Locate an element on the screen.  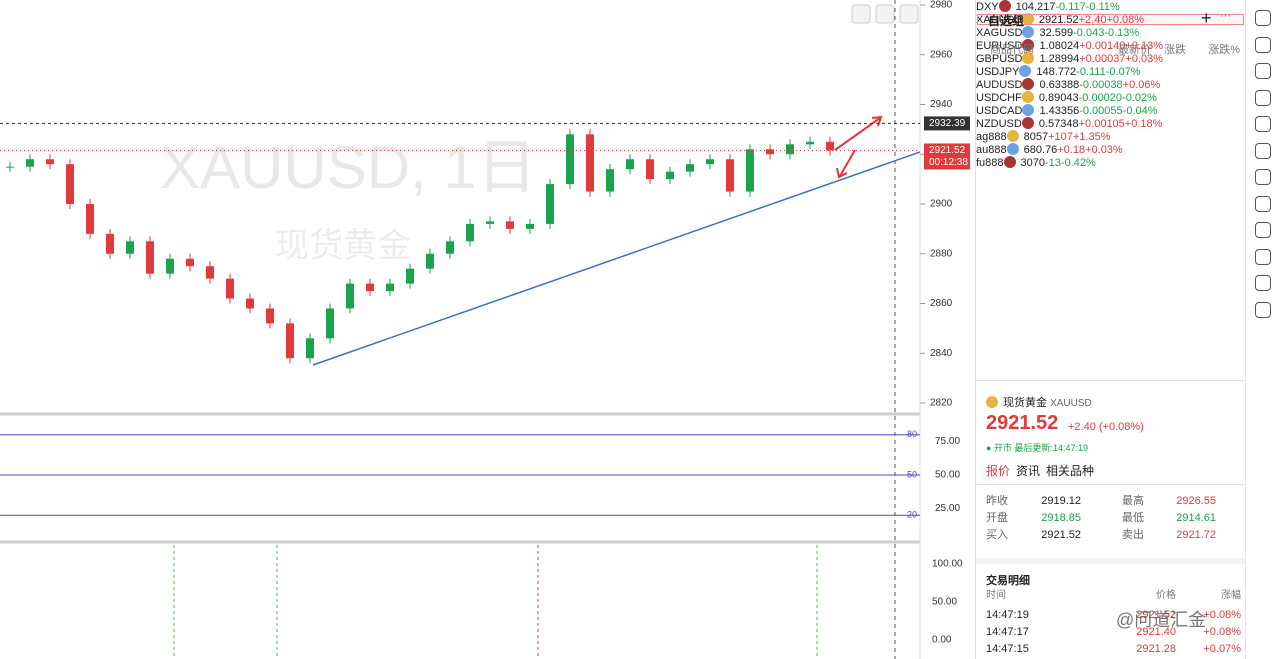
trades-title: 交易明细 is located at coordinates (1008, 581).